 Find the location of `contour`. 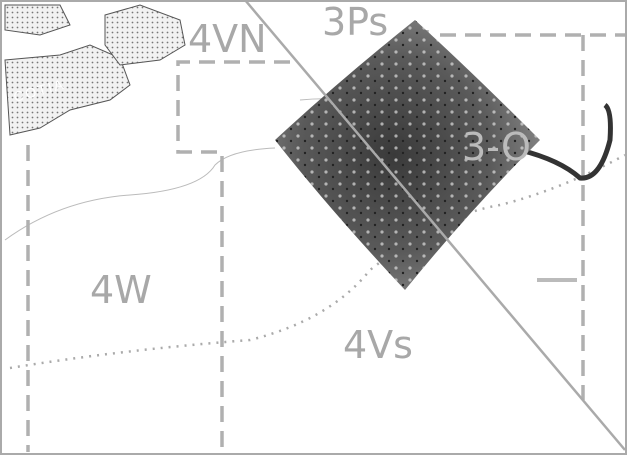

contour is located at coordinates (140, 194).